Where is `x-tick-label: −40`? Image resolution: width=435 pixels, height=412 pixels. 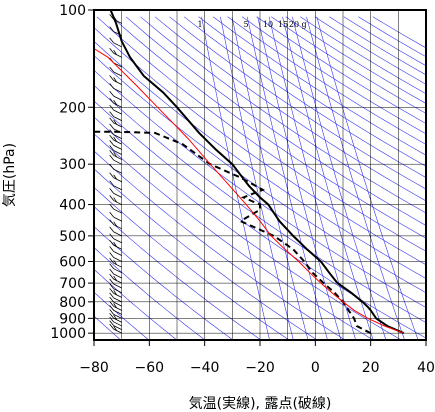
x-tick-label: −40 is located at coordinates (205, 368).